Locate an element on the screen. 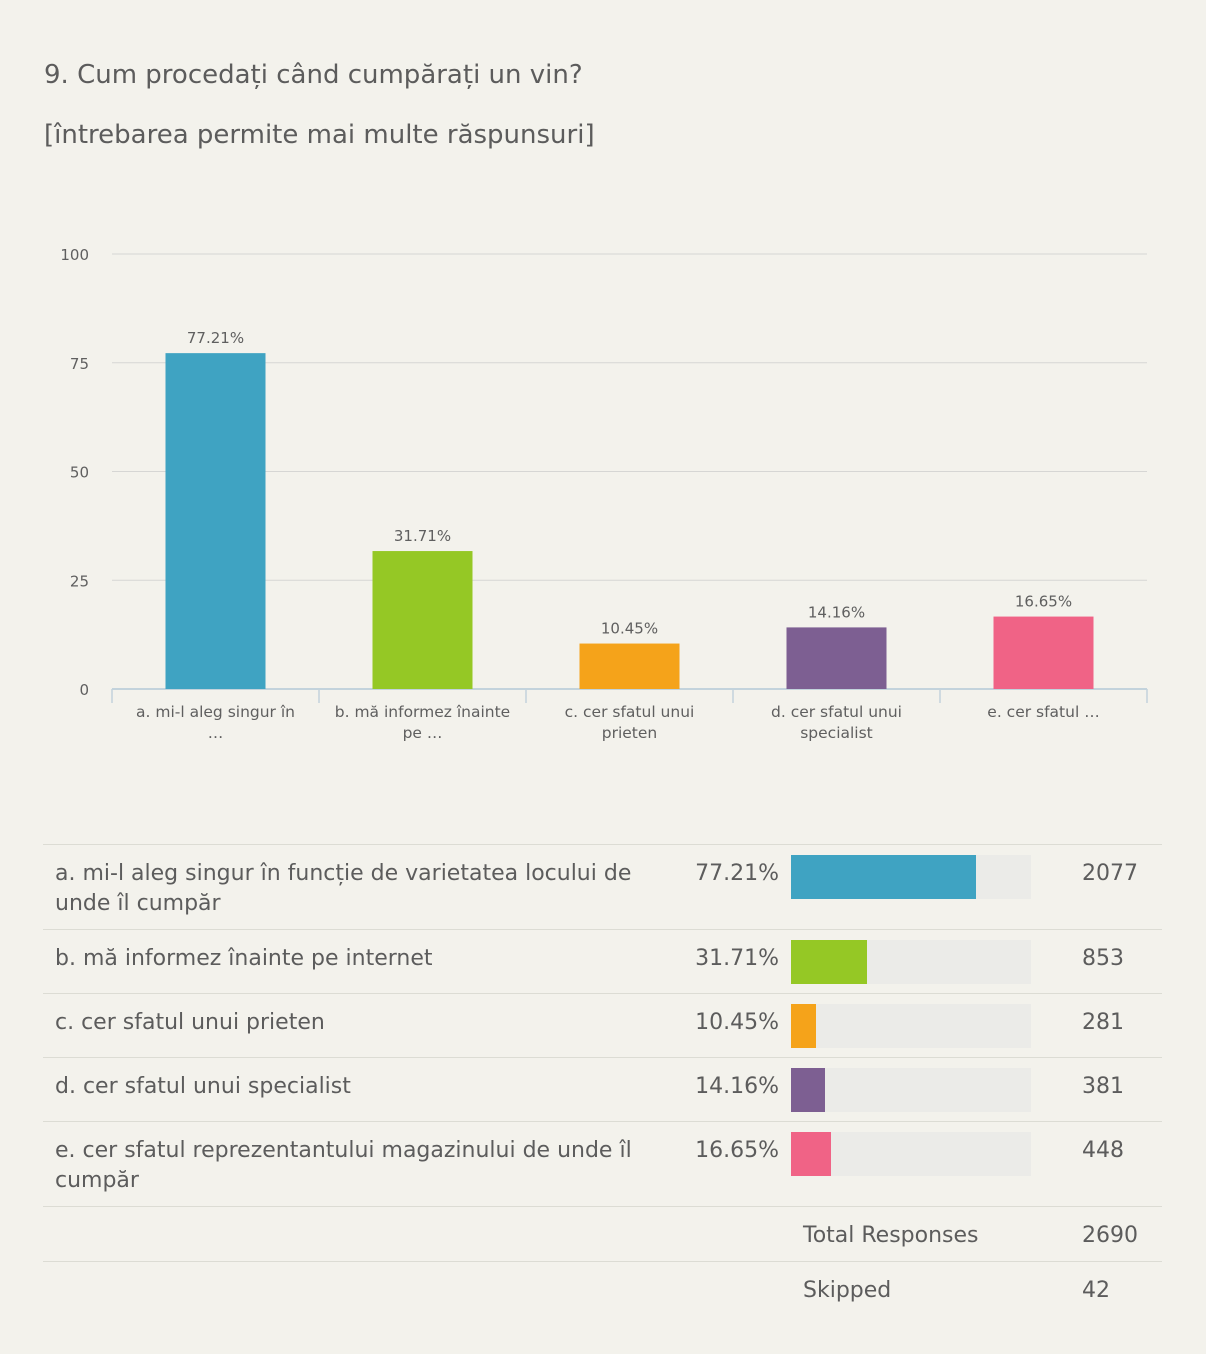  answer-count: 2077 is located at coordinates (1110, 873).